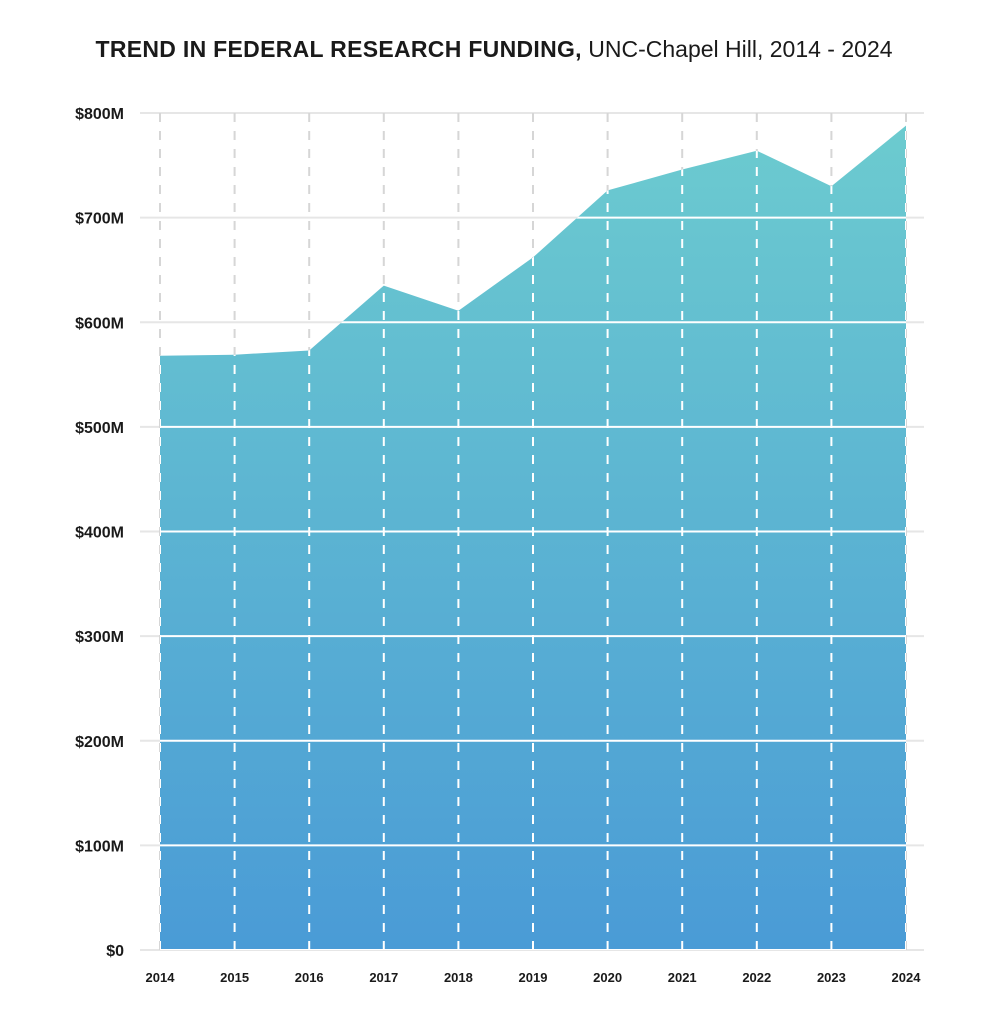  I want to click on x-tick-label: 2019, so click(533, 977).